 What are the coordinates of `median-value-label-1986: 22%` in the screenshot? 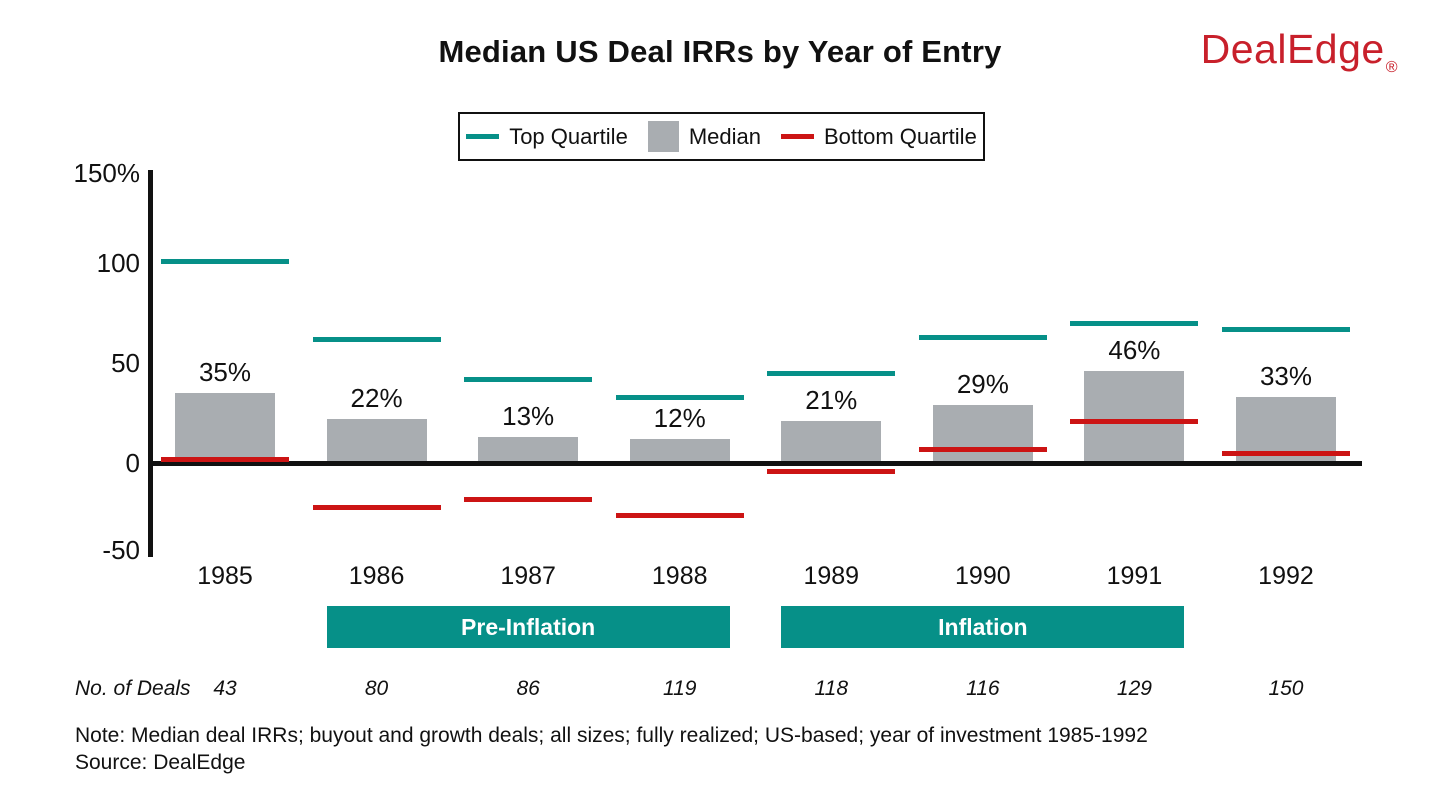 It's located at (376, 398).